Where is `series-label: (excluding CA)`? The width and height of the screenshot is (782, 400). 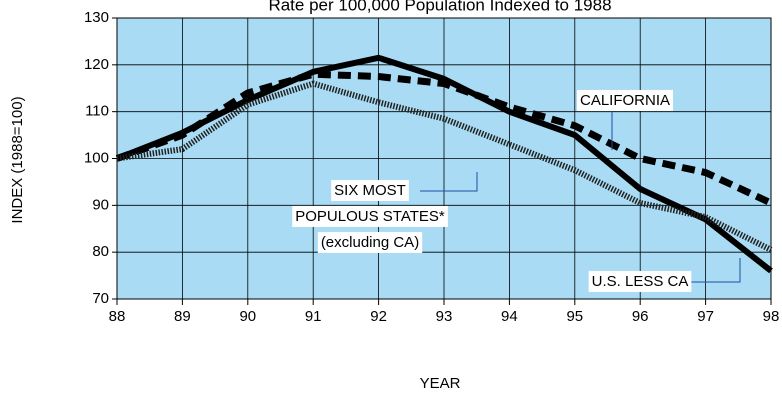 series-label: (excluding CA) is located at coordinates (370, 242).